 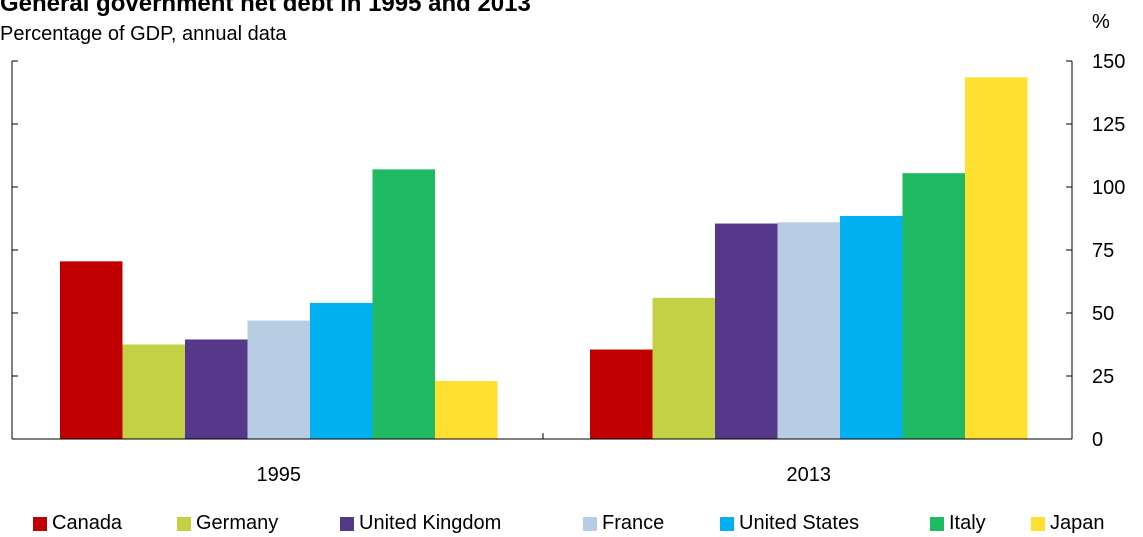 I want to click on legend-item-united-states: United States, so click(x=789, y=523).